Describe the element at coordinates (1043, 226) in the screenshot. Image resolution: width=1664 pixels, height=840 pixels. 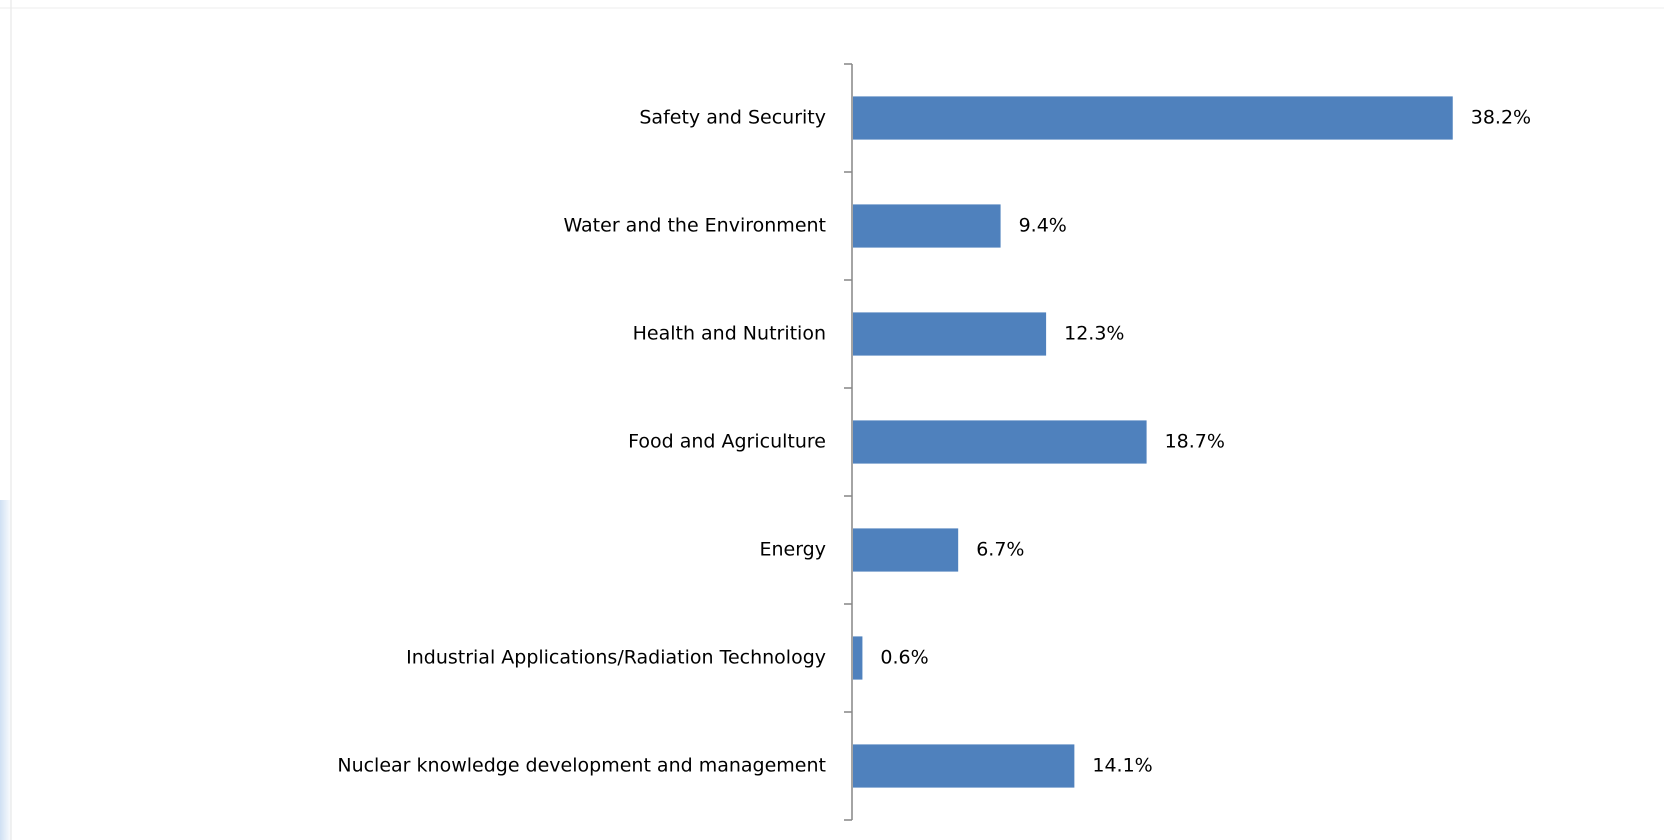
I see `data-label: 9.4%` at that location.